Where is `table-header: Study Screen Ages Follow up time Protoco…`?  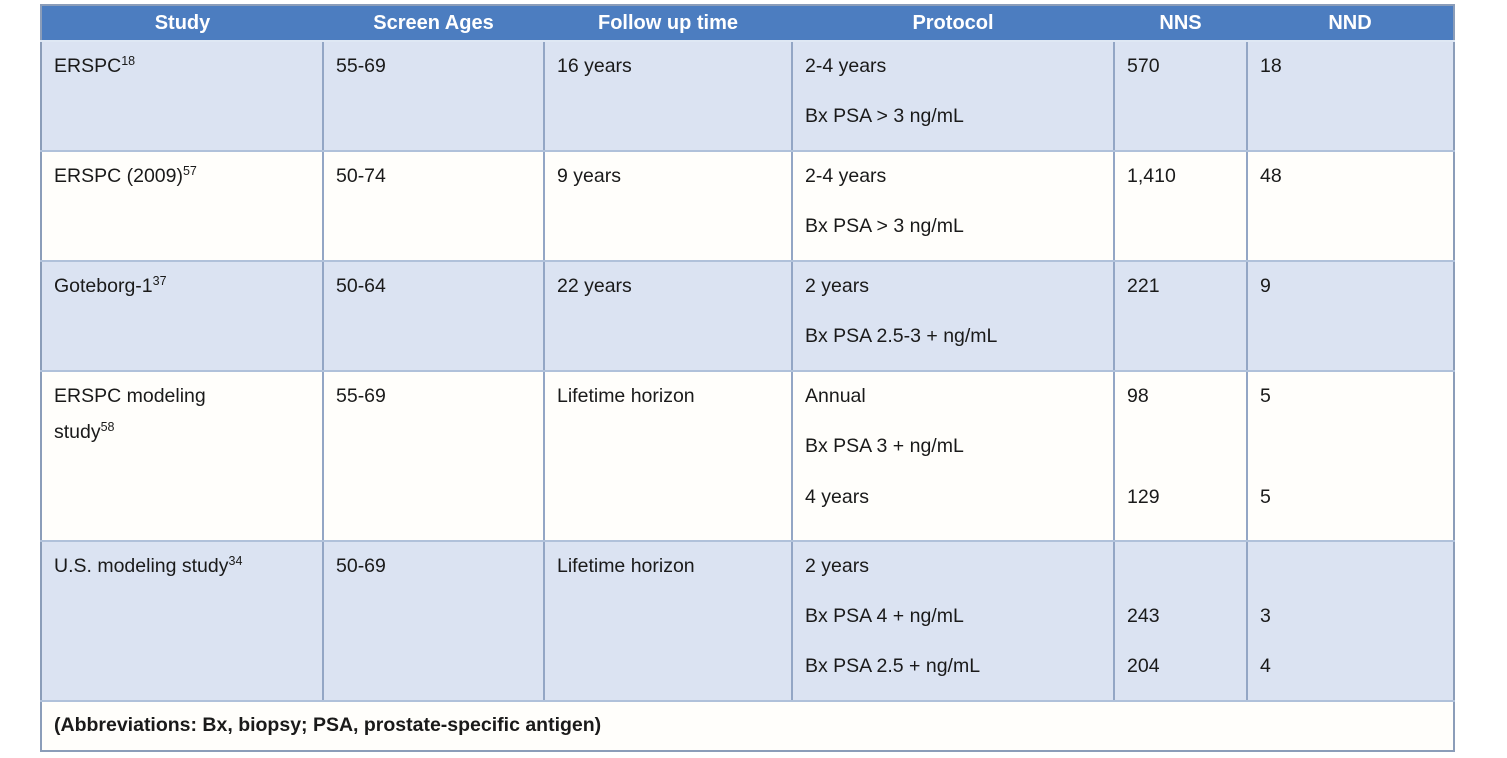
table-header: Study Screen Ages Follow up time Protoco… is located at coordinates (747, 23).